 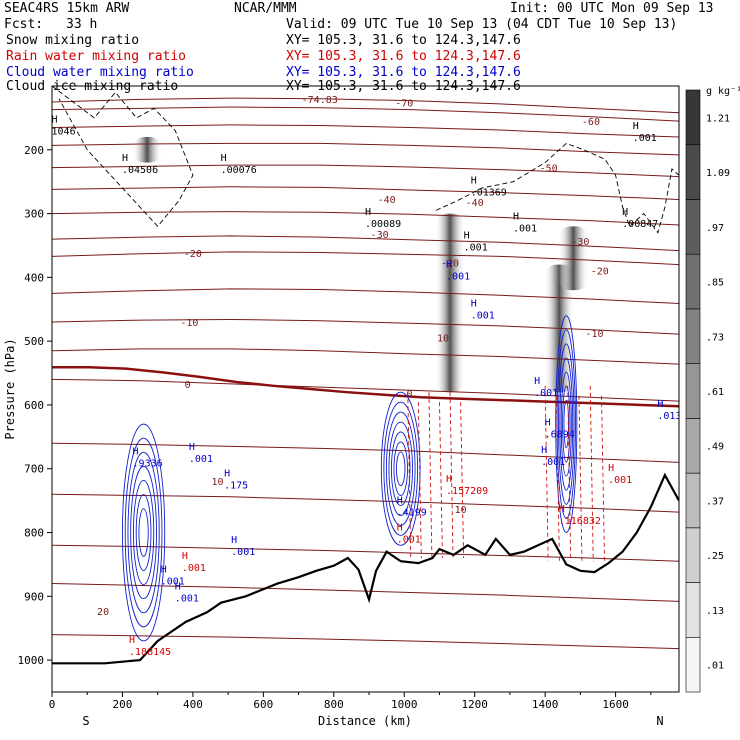 I want to click on max-value-label: .00847, so click(x=640, y=224).